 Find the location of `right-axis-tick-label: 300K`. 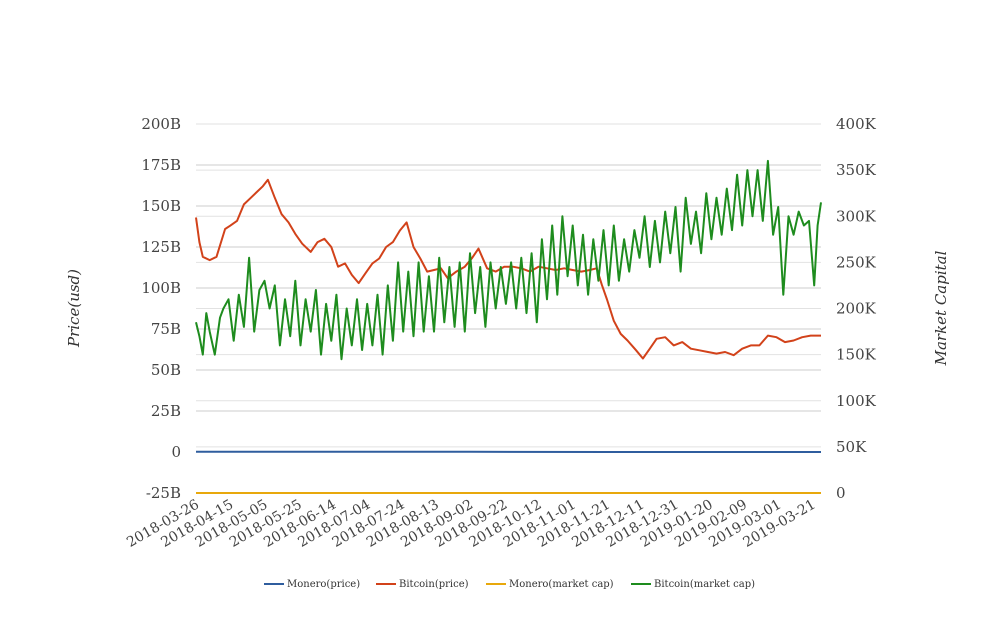

right-axis-tick-label: 300K is located at coordinates (856, 216).